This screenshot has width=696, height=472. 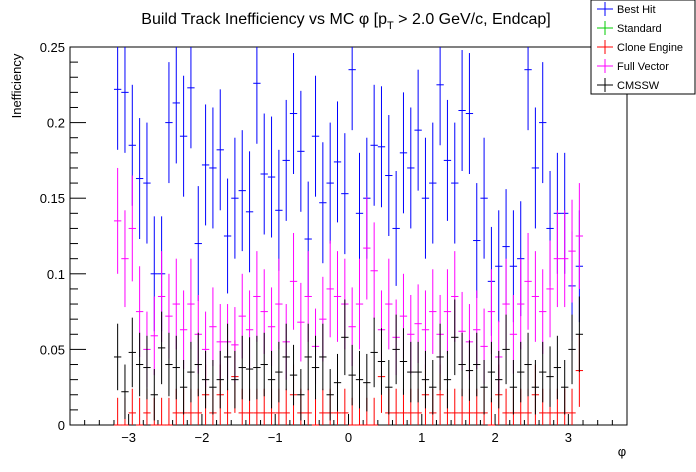 What do you see at coordinates (643, 67) in the screenshot?
I see `legend-label: Full Vector` at bounding box center [643, 67].